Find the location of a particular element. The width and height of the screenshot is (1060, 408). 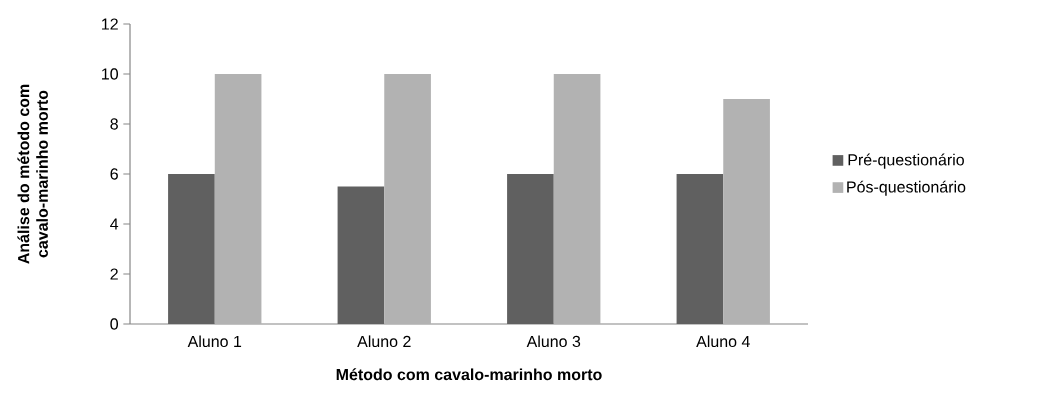

legend-label: Pré-questionário is located at coordinates (906, 161).